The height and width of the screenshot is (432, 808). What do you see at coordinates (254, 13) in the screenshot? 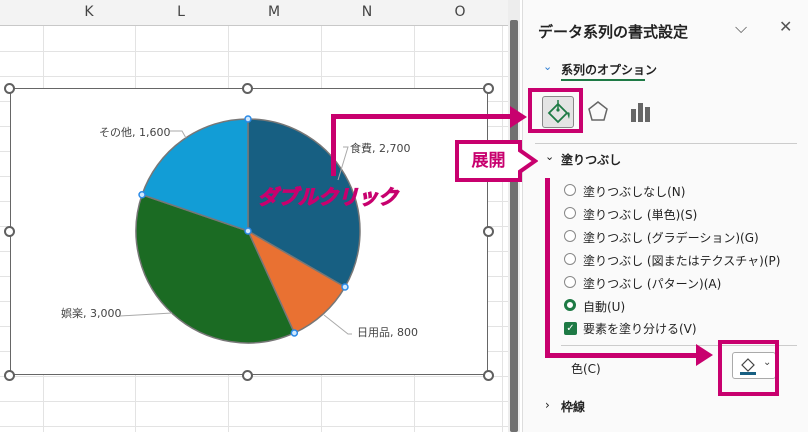
I see `column-header-row: K L M N O` at bounding box center [254, 13].